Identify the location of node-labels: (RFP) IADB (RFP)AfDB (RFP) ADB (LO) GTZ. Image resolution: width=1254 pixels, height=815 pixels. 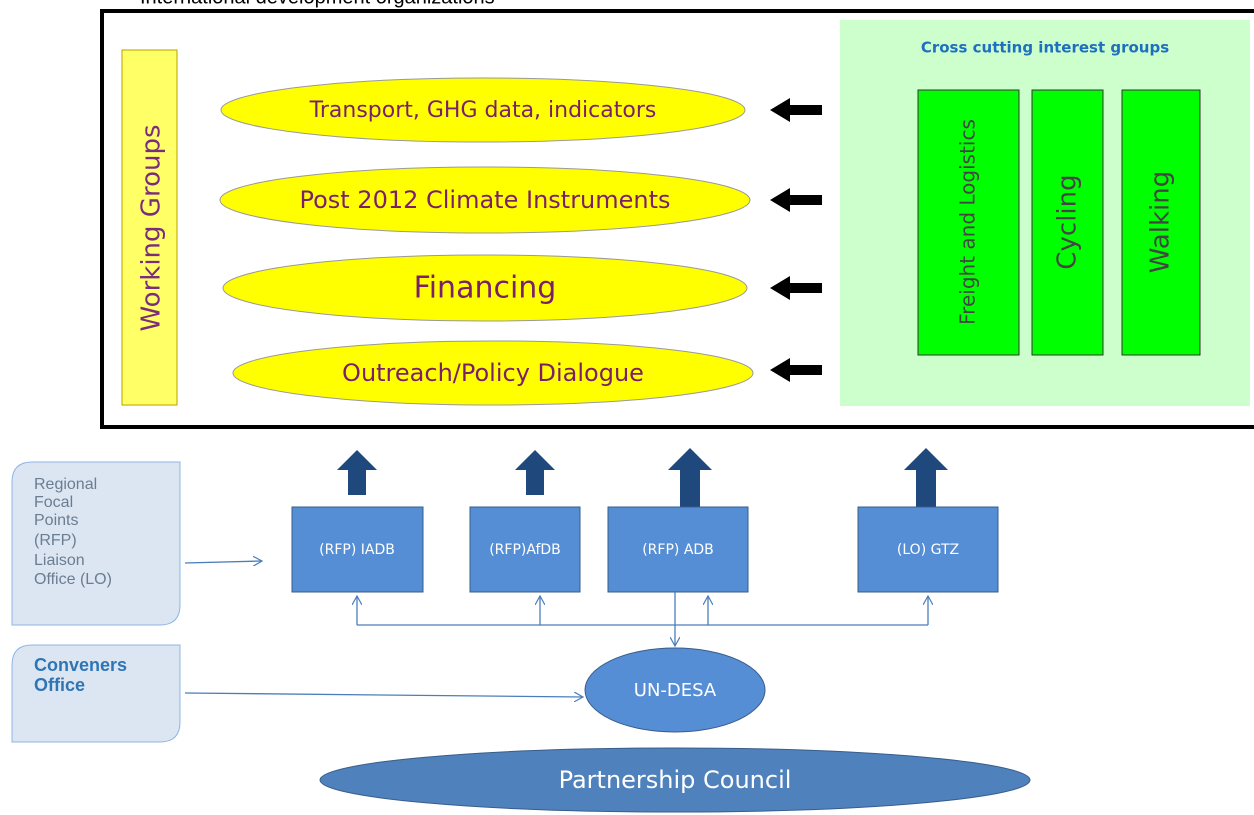
(639, 550).